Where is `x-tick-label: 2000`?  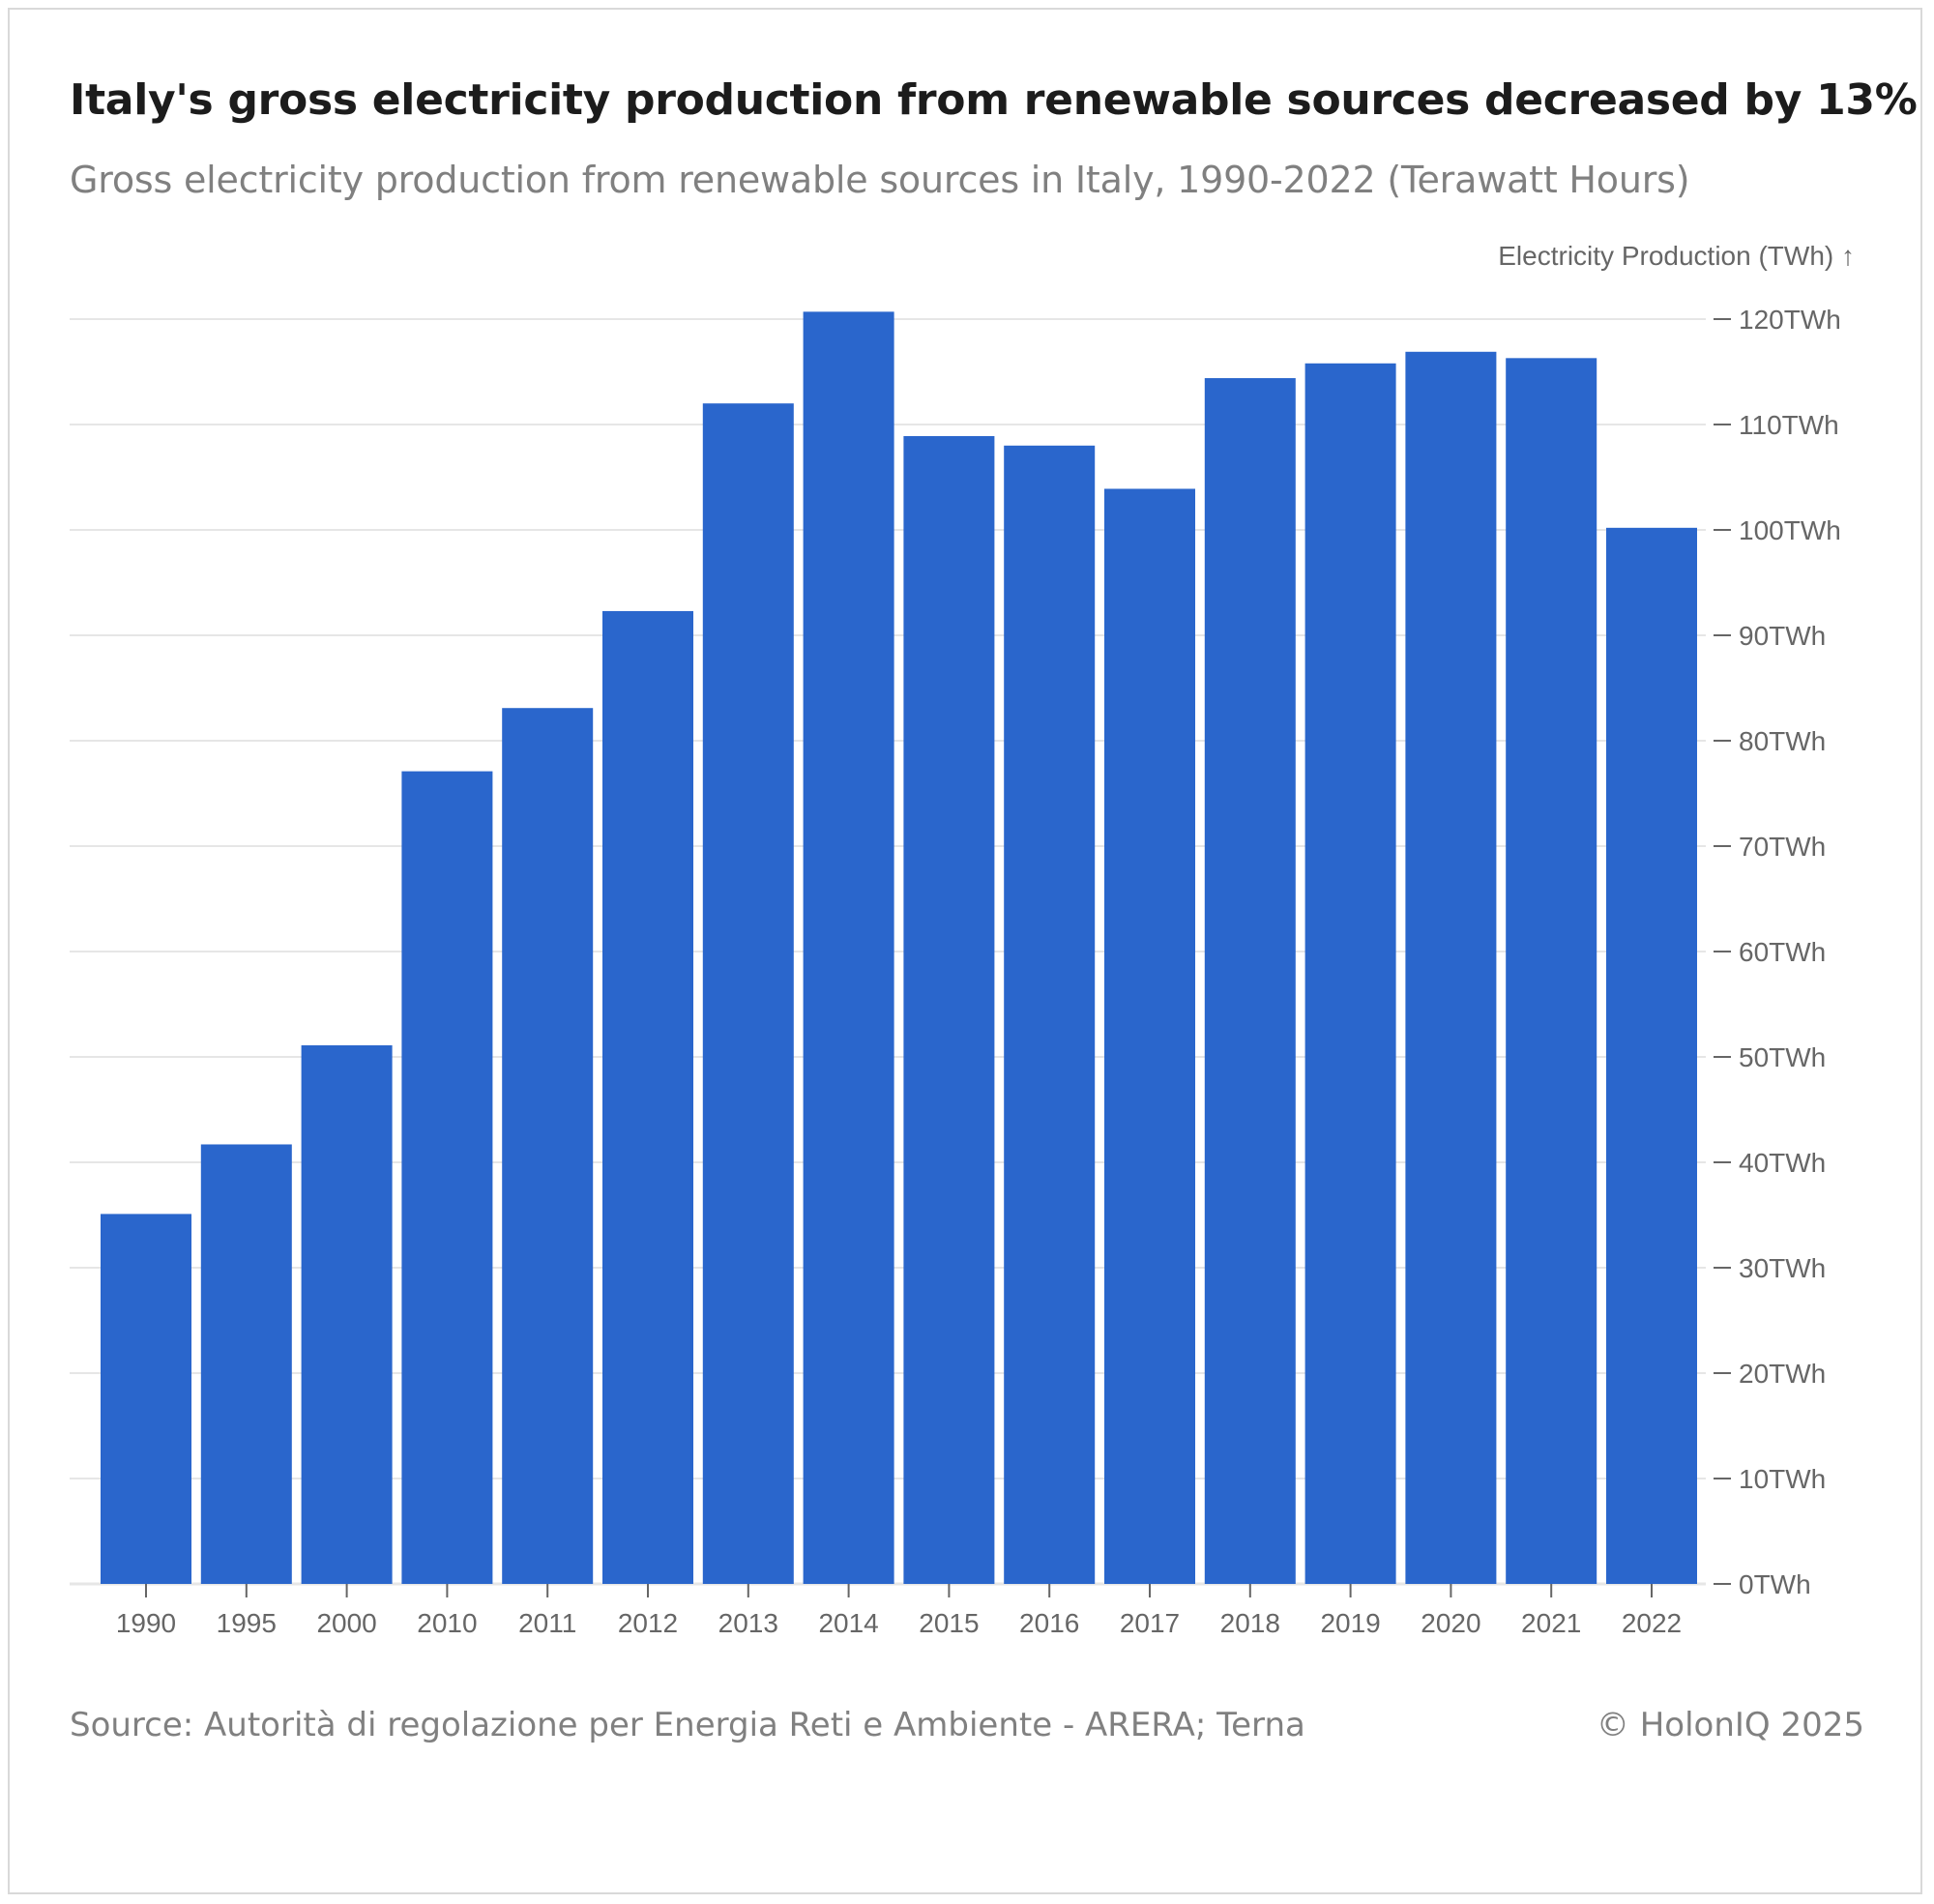
x-tick-label: 2000 is located at coordinates (346, 1623).